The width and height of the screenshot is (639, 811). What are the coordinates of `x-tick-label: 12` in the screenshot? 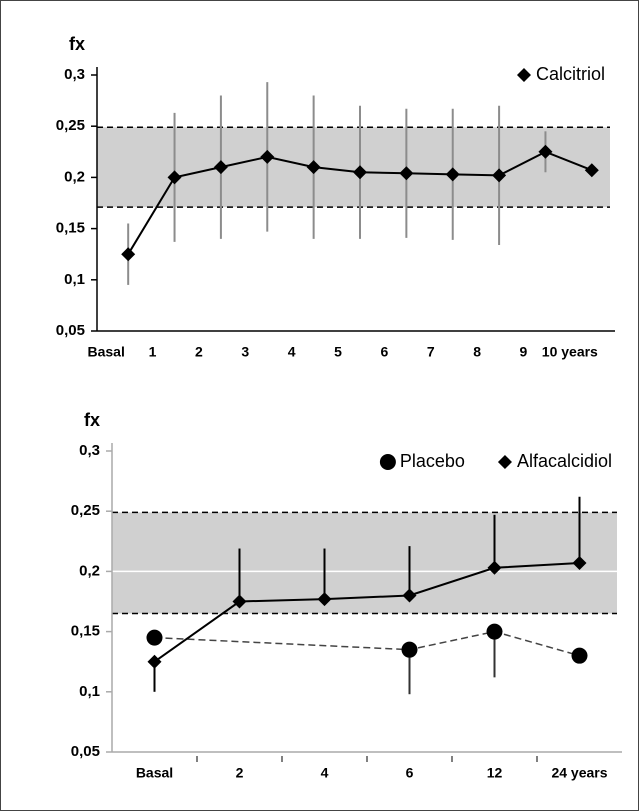 It's located at (495, 773).